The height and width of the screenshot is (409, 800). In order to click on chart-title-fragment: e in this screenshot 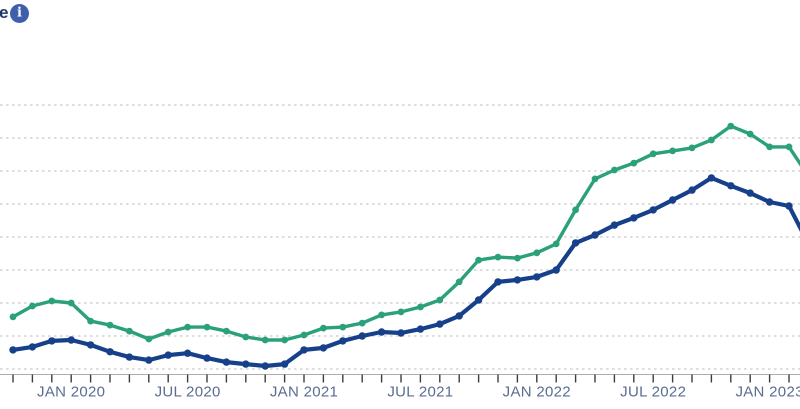, I will do `click(4, 12)`.